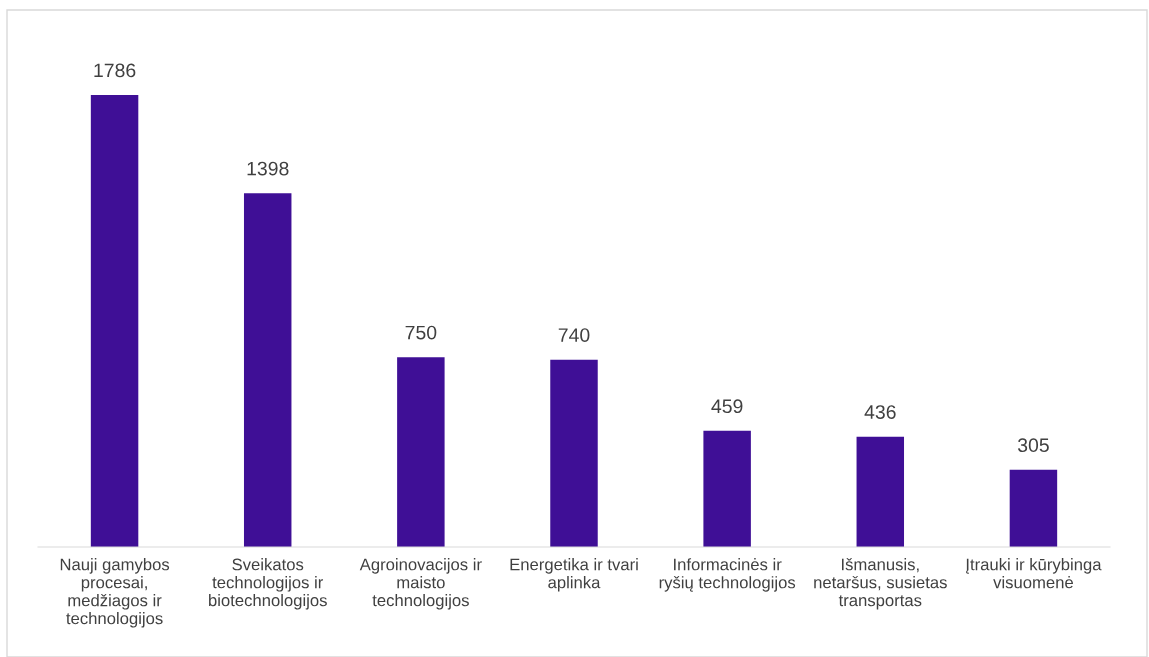 The height and width of the screenshot is (657, 1149). I want to click on data-label: 750, so click(421, 332).